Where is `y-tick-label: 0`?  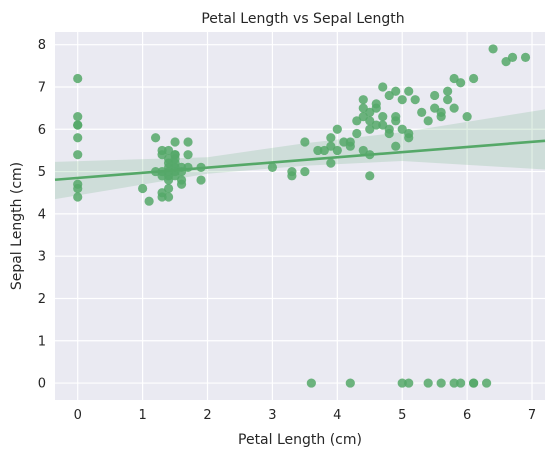
y-tick-label: 0 is located at coordinates (42, 384).